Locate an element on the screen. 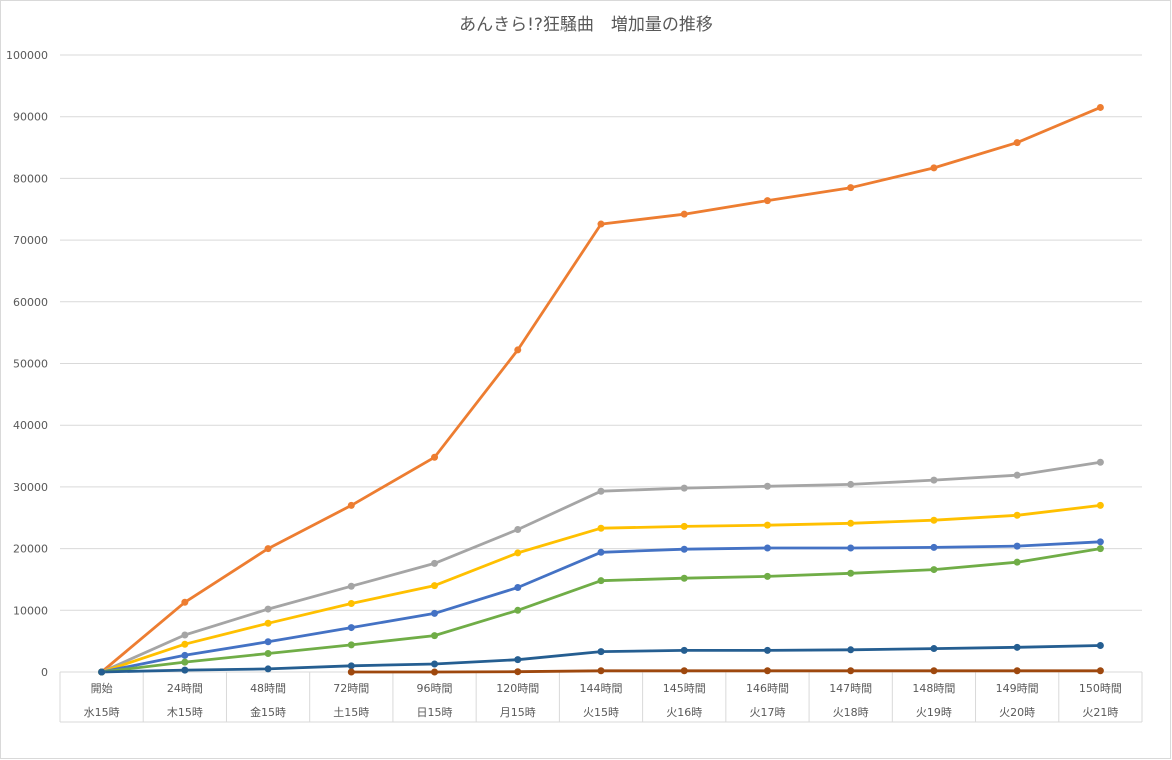 The image size is (1172, 760). x-tick-label-elapsed: 149時間 is located at coordinates (1017, 688).